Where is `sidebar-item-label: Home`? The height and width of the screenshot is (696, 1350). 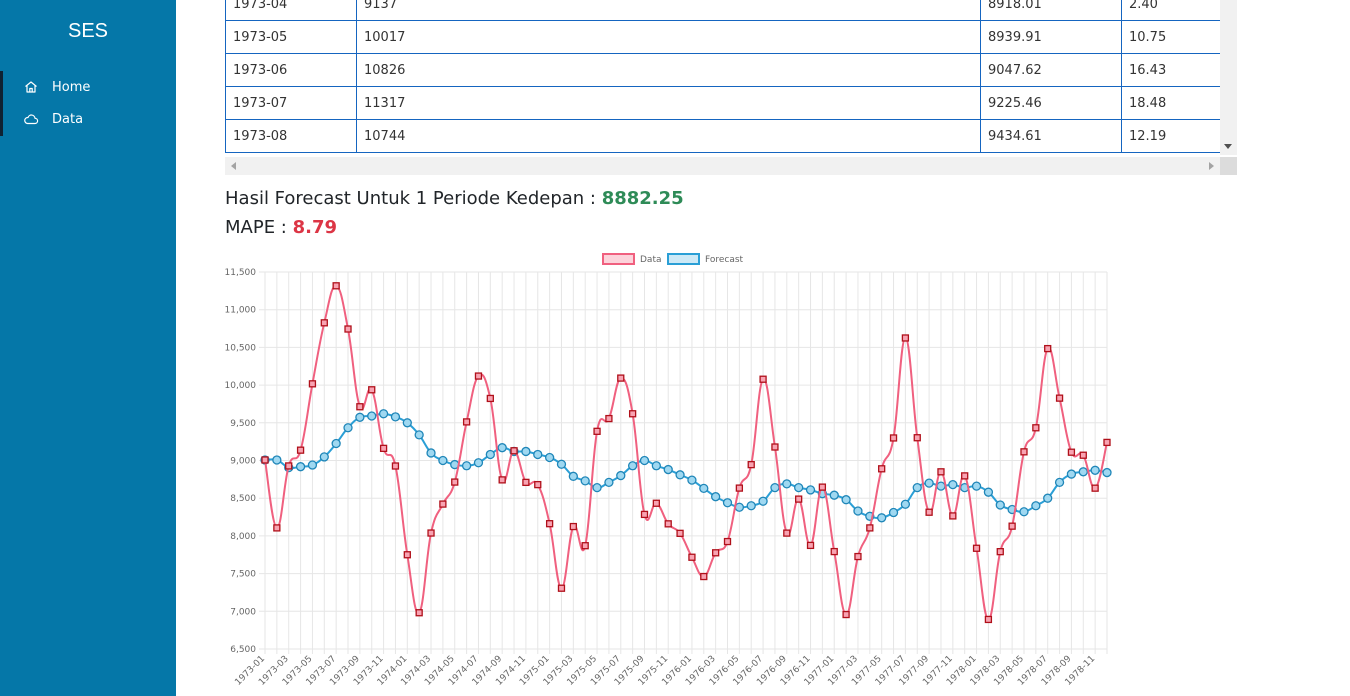
sidebar-item-label: Home is located at coordinates (71, 87).